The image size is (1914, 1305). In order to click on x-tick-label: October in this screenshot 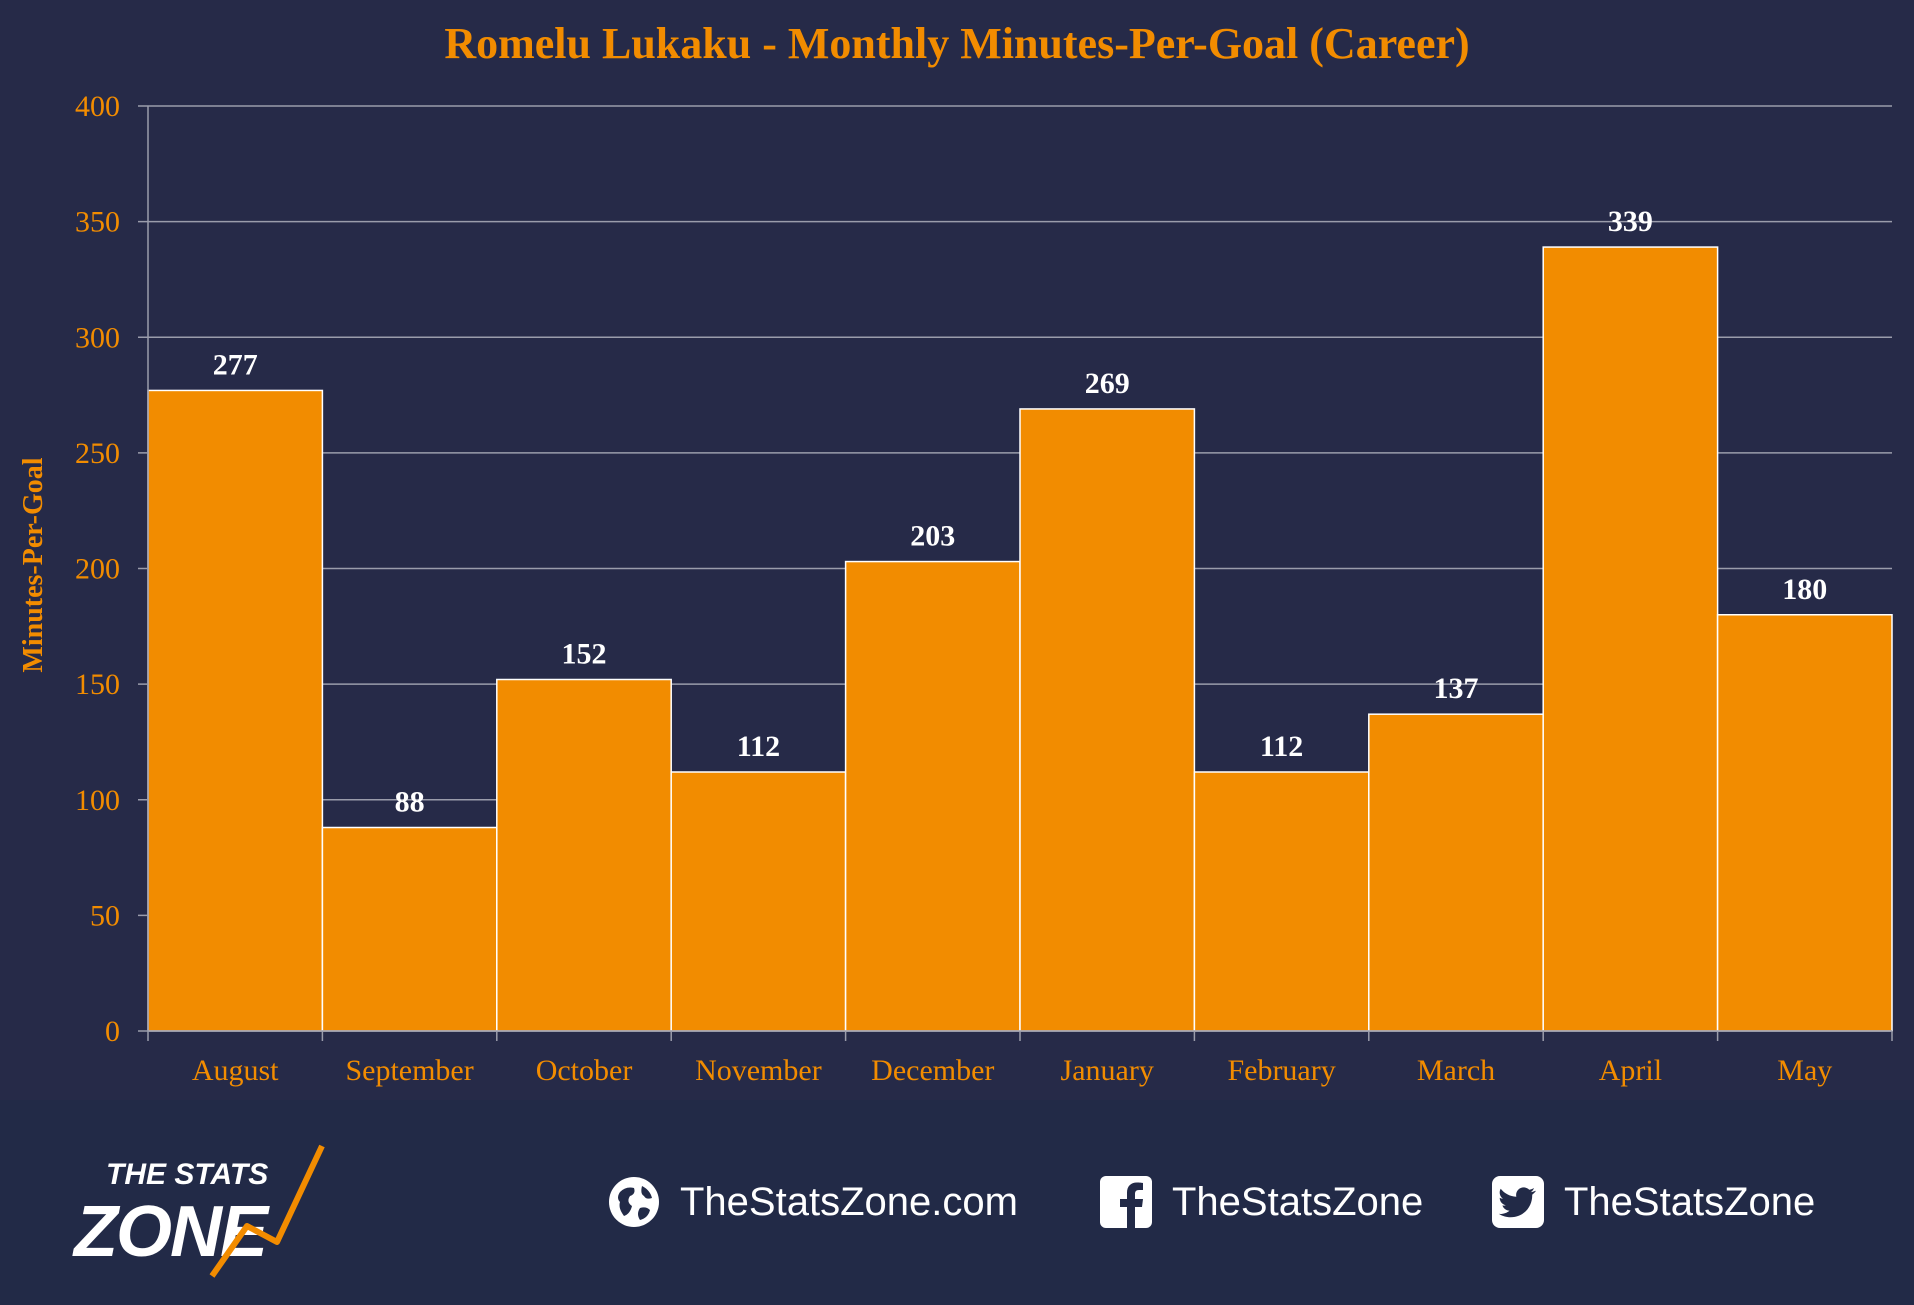, I will do `click(584, 1070)`.